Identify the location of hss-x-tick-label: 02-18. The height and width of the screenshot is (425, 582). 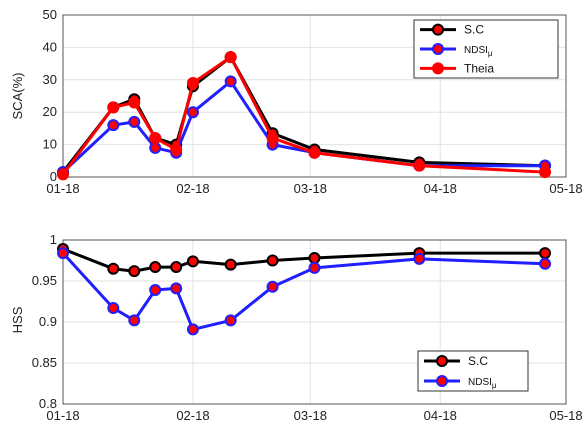
(192, 415).